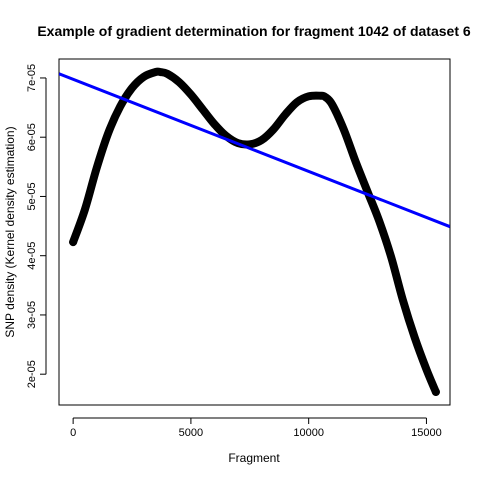 The width and height of the screenshot is (480, 480). I want to click on y-axis-label: SNP density (Kernel density estimation), so click(10, 231).